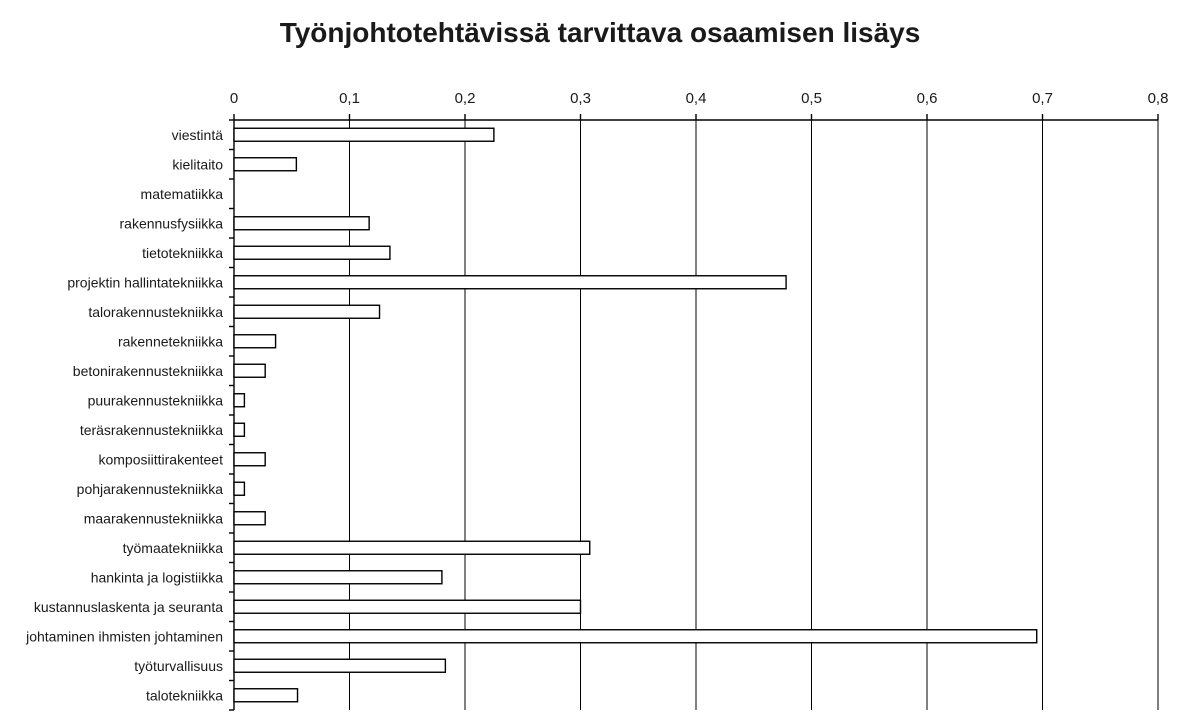 The image size is (1196, 725). I want to click on x-tick-label-8: 0,8, so click(1158, 98).